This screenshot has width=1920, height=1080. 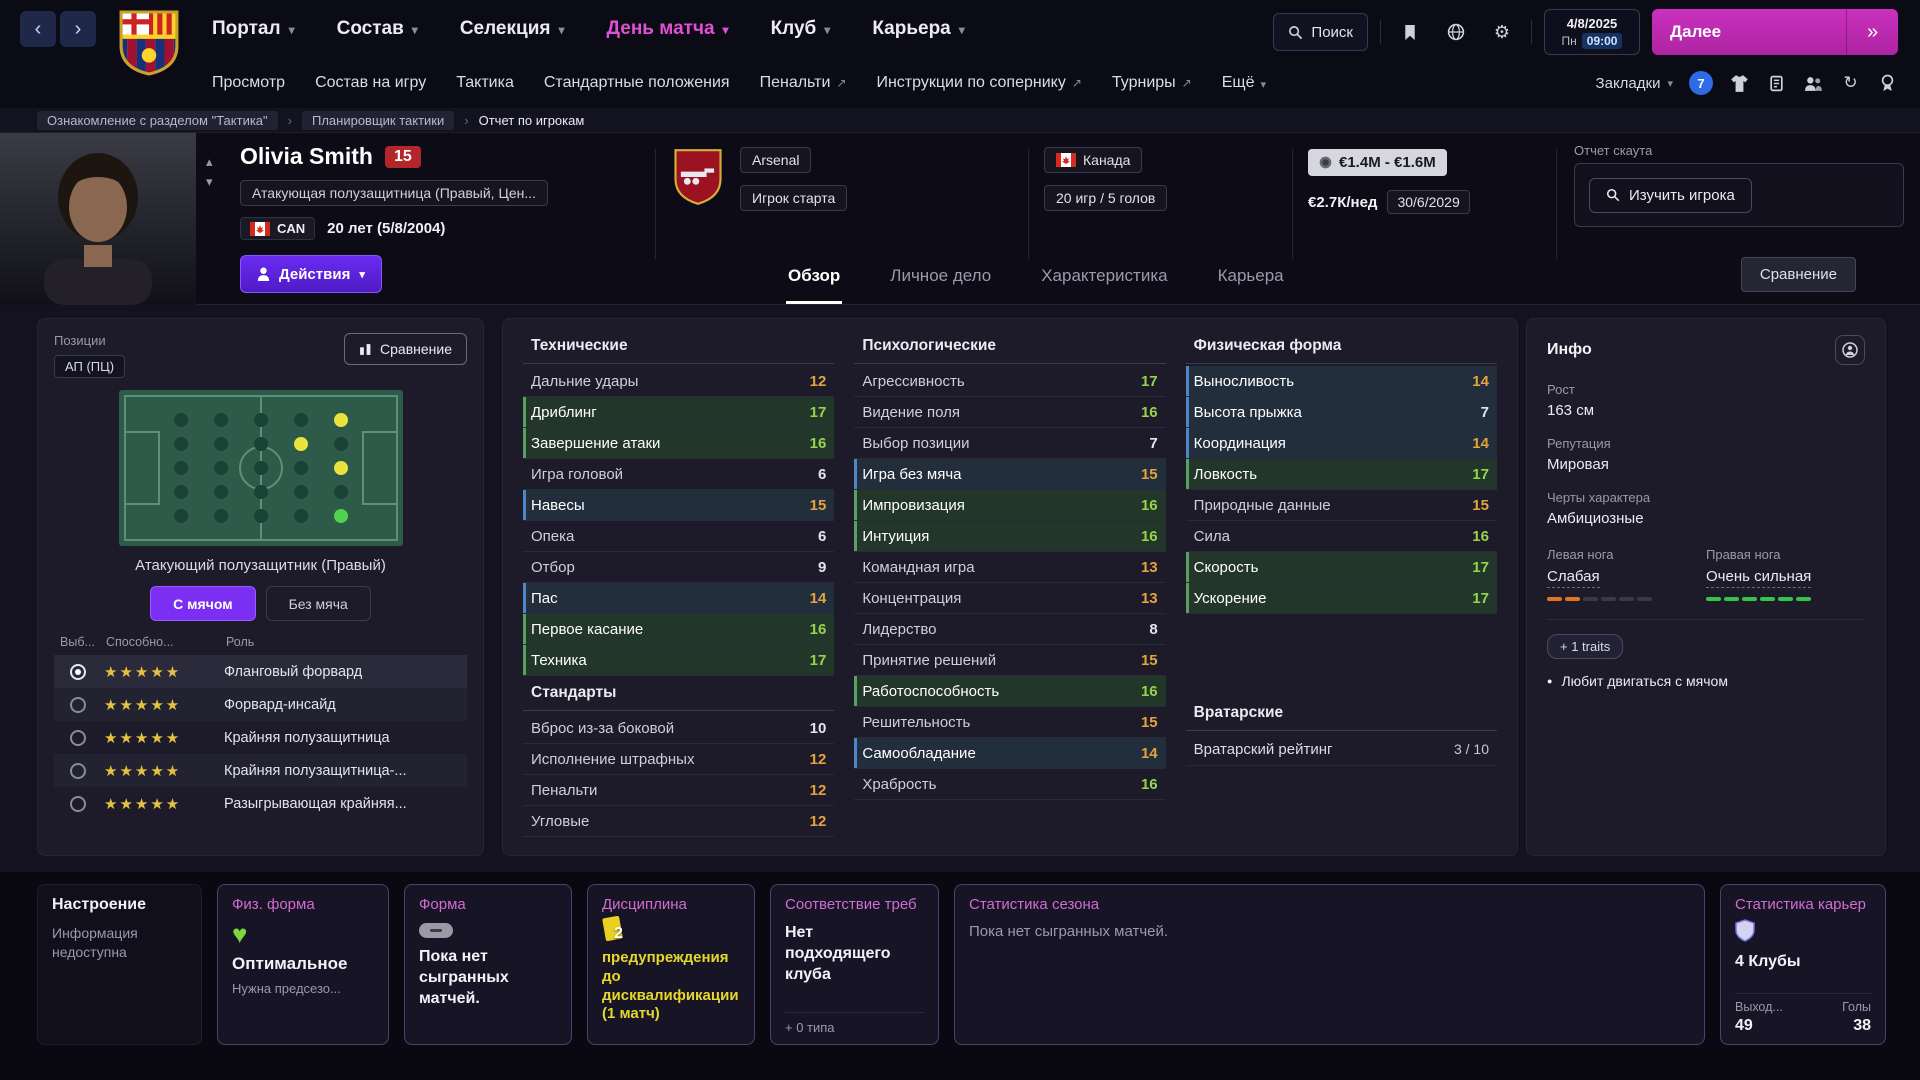 What do you see at coordinates (679, 790) in the screenshot?
I see `attribute-row: Пенальти 12` at bounding box center [679, 790].